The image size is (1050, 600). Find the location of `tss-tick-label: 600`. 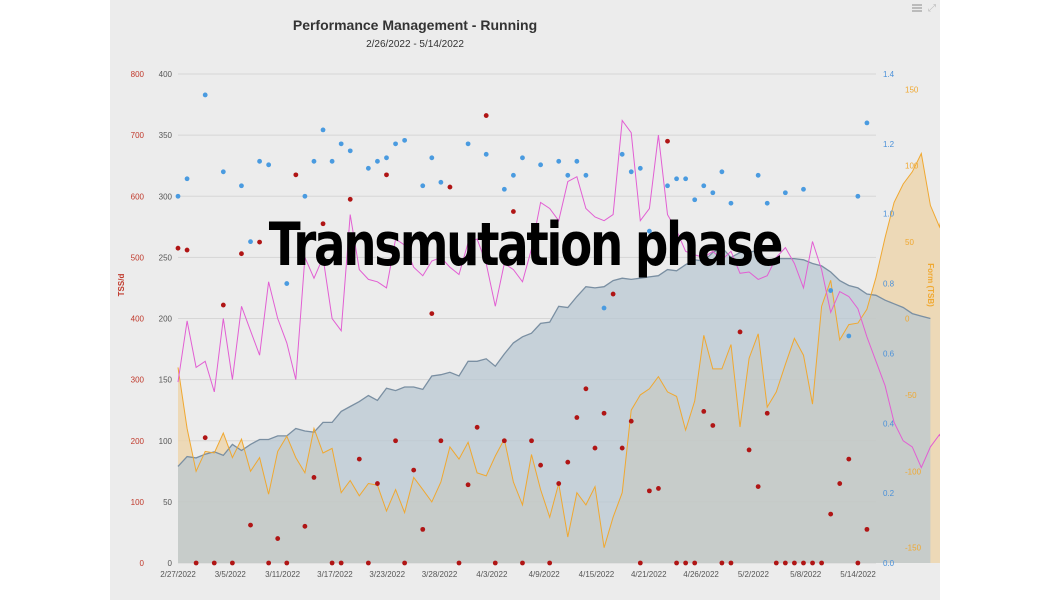

tss-tick-label: 600 is located at coordinates (138, 196).